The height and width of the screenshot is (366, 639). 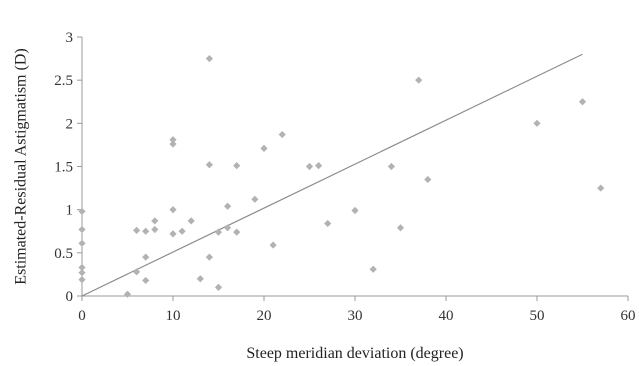 What do you see at coordinates (537, 316) in the screenshot?
I see `x-tick-label: 50` at bounding box center [537, 316].